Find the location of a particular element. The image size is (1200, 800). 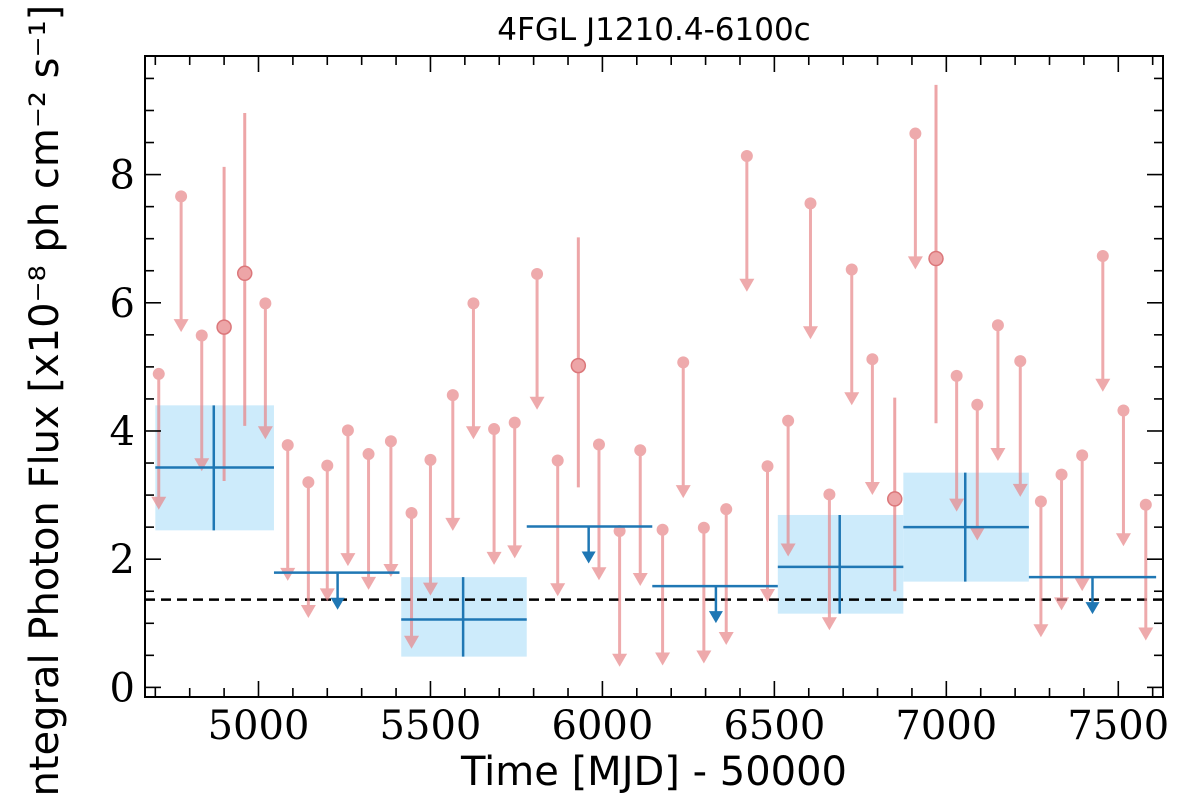

y-tick-label: 0 is located at coordinates (122, 688).